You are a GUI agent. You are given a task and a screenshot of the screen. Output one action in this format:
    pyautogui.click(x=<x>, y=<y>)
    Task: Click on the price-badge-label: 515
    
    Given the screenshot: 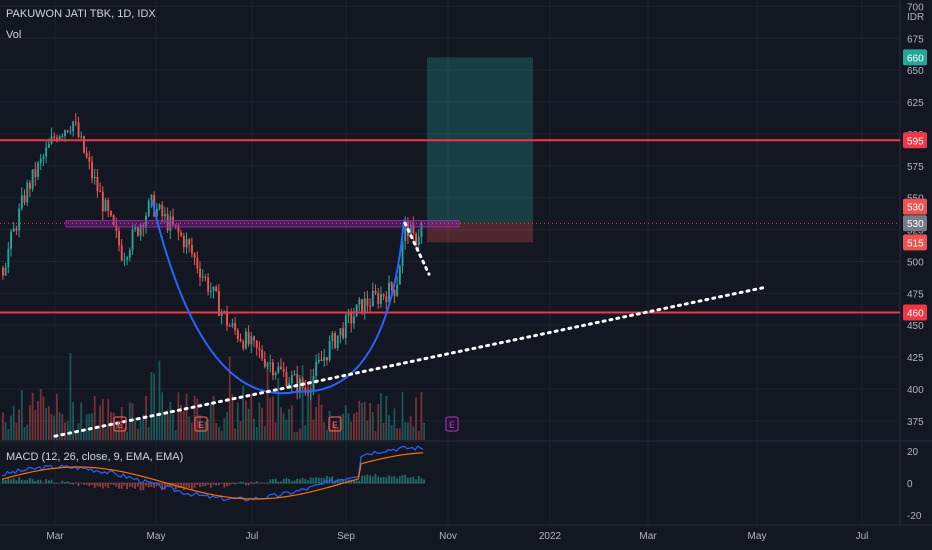 What is the action you would take?
    pyautogui.click(x=915, y=243)
    